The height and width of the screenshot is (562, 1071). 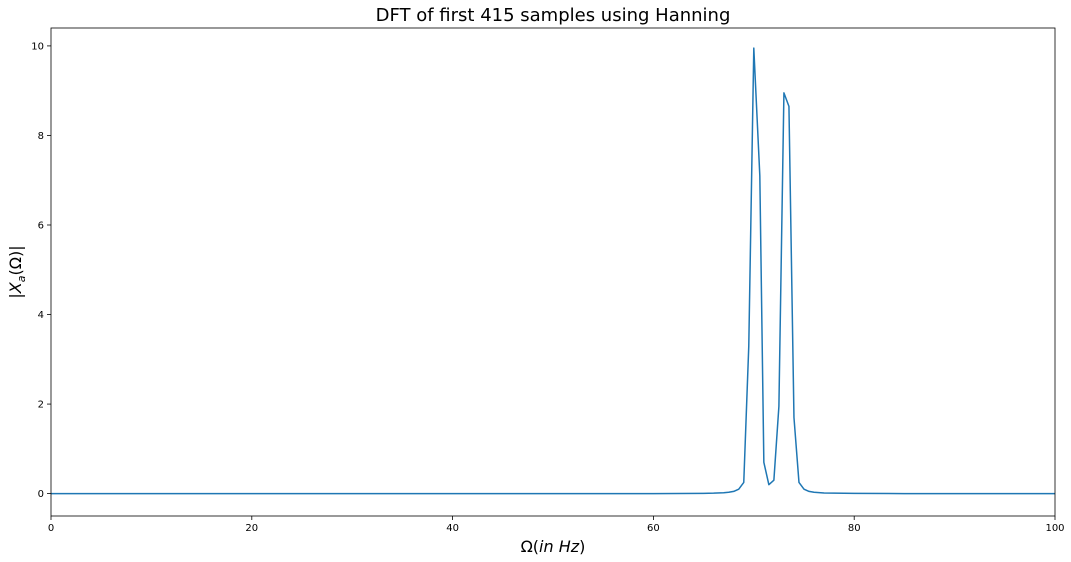 What do you see at coordinates (15, 263) in the screenshot?
I see `y-axis-label-arg: (Ω)` at bounding box center [15, 263].